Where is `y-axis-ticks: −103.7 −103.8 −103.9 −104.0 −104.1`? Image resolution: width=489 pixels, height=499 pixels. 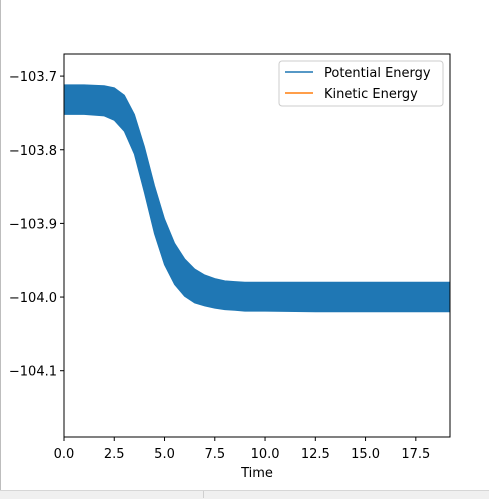 y-axis-ticks: −103.7 −103.8 −103.9 −104.0 −104.1 is located at coordinates (36, 225).